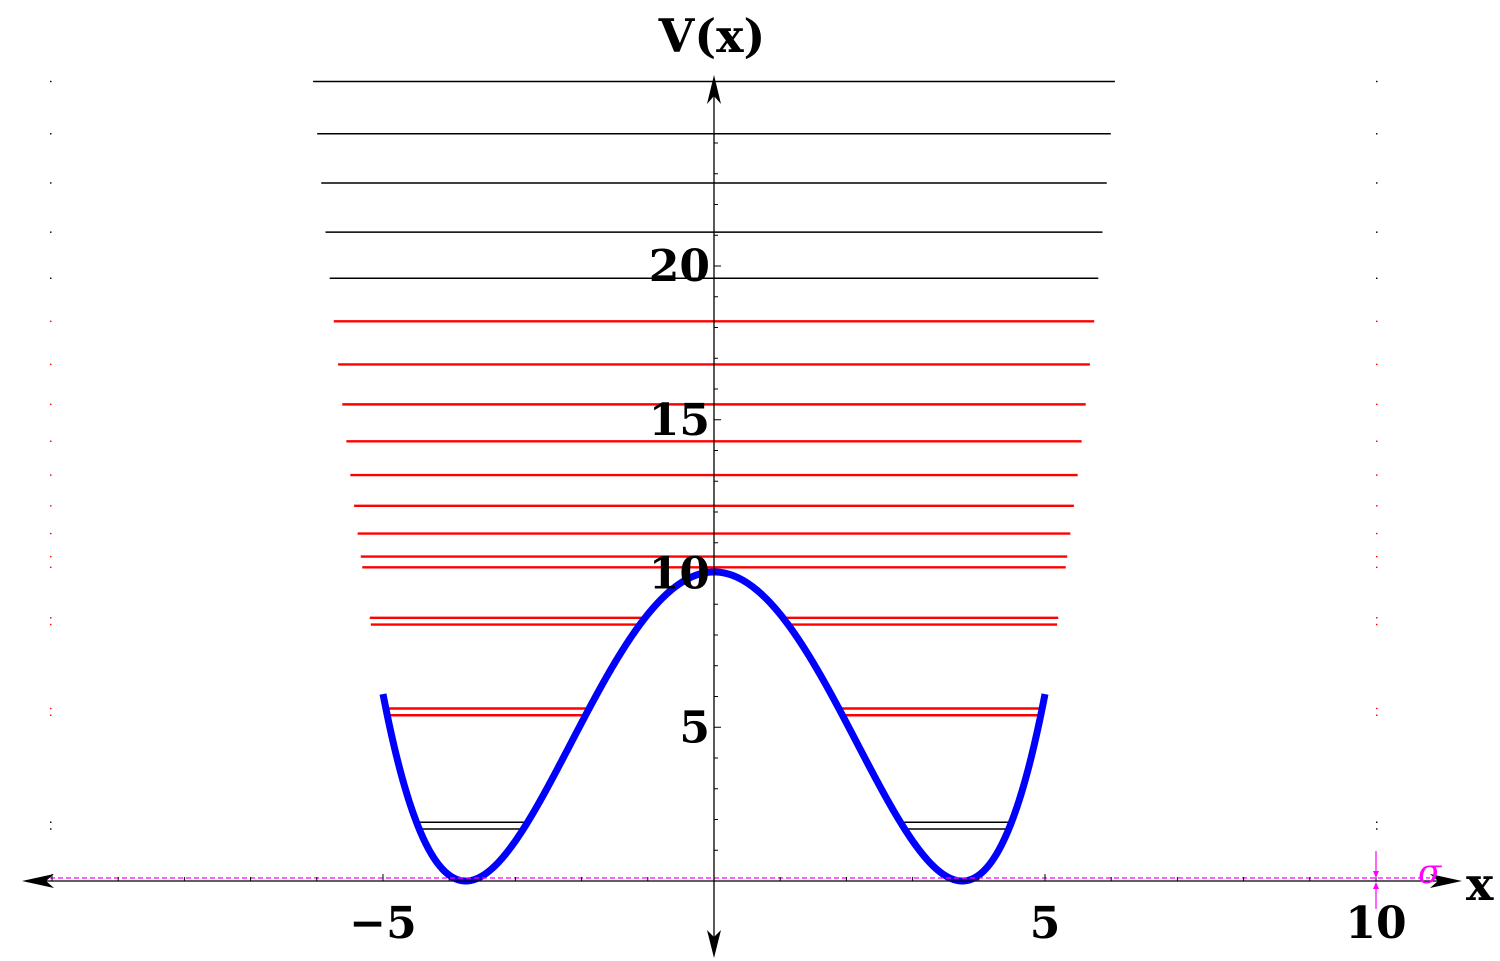 The height and width of the screenshot is (961, 1500). What do you see at coordinates (1446, 881) in the screenshot?
I see `x-axis-arrow-right` at bounding box center [1446, 881].